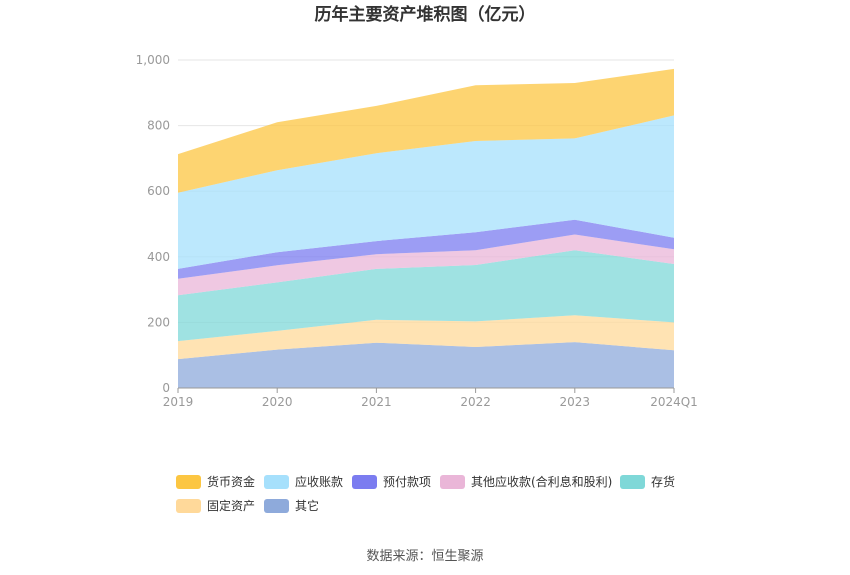 This screenshot has height=575, width=850. Describe the element at coordinates (575, 402) in the screenshot. I see `x-tick-label: 2023` at that location.